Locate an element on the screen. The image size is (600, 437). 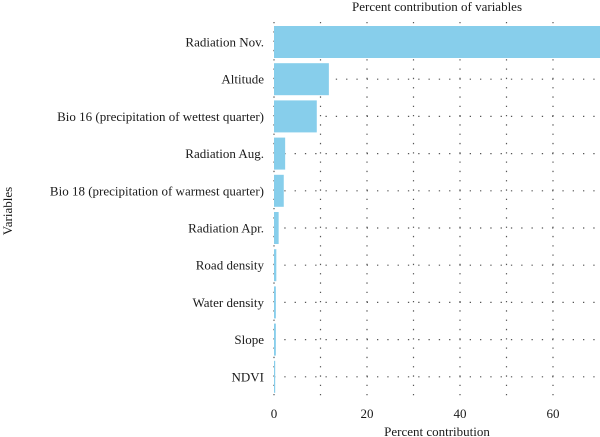
x-tick-labels: 0 20 40 60 is located at coordinates (415, 413).